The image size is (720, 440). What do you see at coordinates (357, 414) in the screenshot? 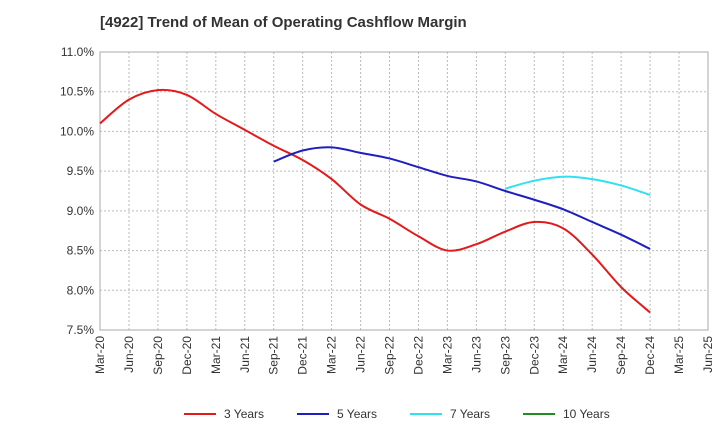
I see `legend-label: 5 Years` at bounding box center [357, 414].